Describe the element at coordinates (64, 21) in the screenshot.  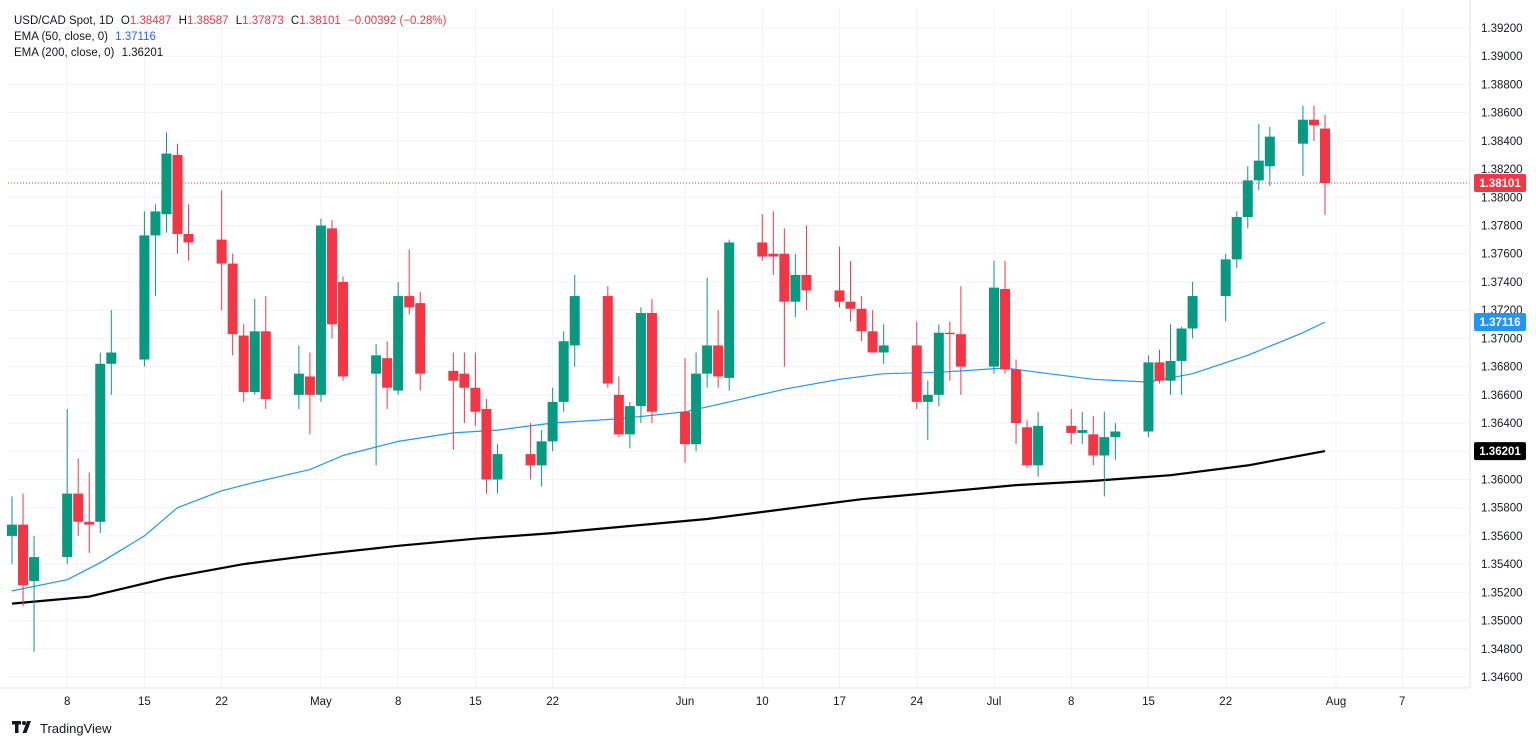
I see `legend-symbol: USD/CAD Spot, 1D` at that location.